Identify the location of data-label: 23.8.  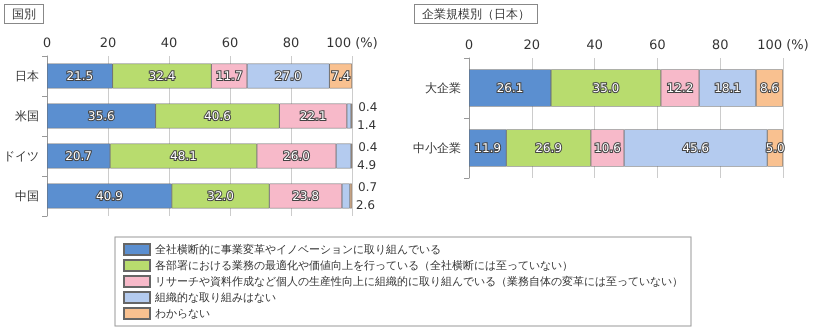
(305, 196).